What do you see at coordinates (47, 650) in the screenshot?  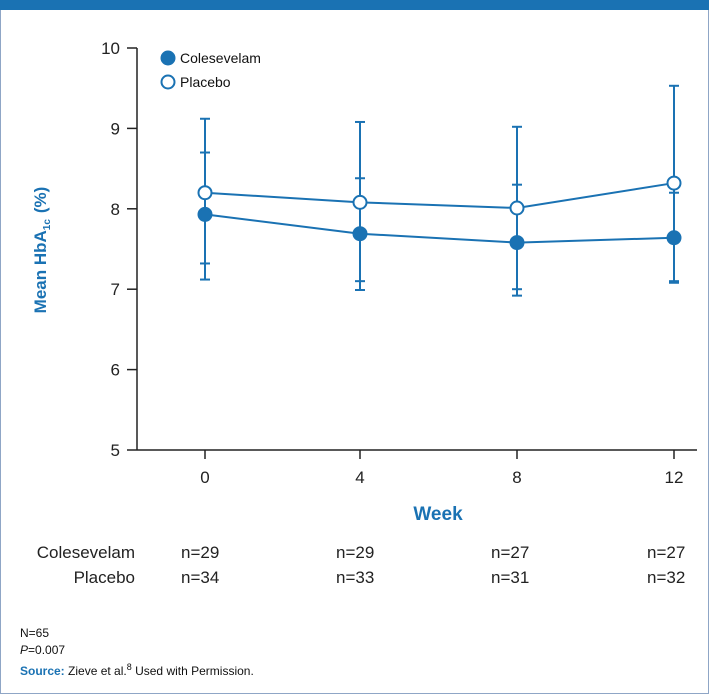 I see `p-value: =0.007` at bounding box center [47, 650].